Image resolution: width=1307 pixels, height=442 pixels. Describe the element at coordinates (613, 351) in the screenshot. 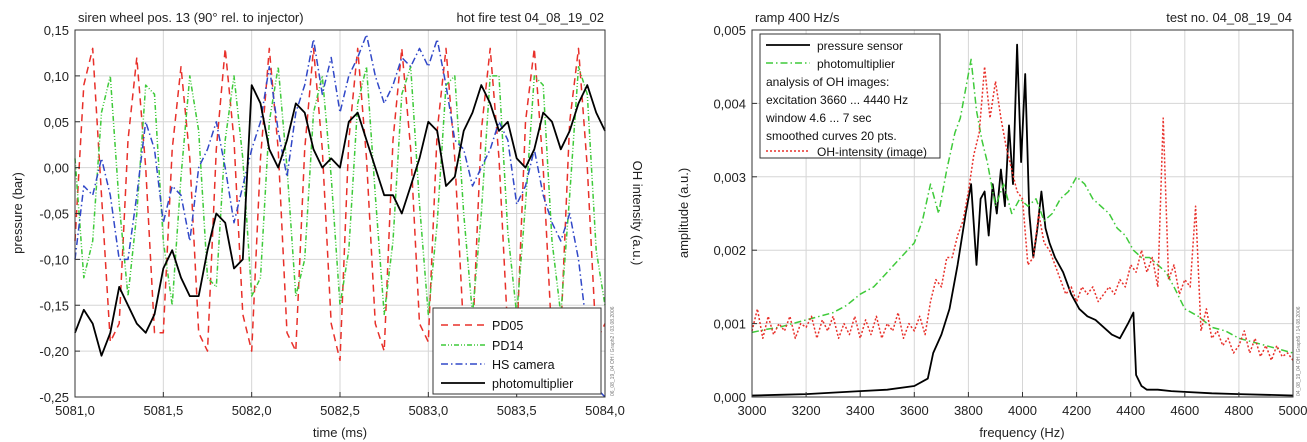

I see `chart-left-stamp: 06_08_19_04 OH / Graph2 / 03.08.2006` at that location.